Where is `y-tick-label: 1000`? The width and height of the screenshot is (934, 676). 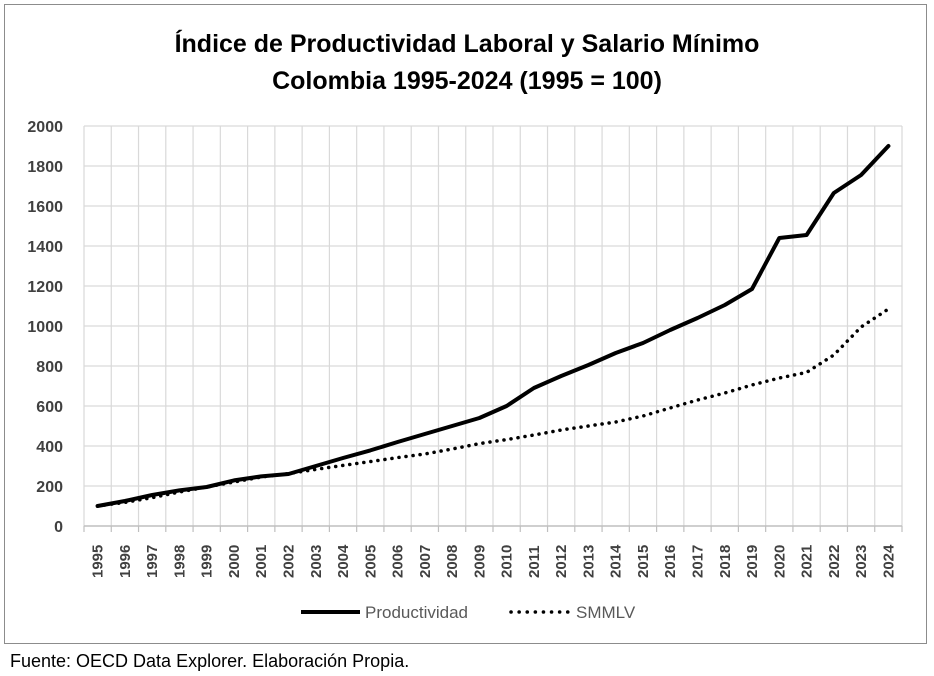 y-tick-label: 1000 is located at coordinates (45, 327).